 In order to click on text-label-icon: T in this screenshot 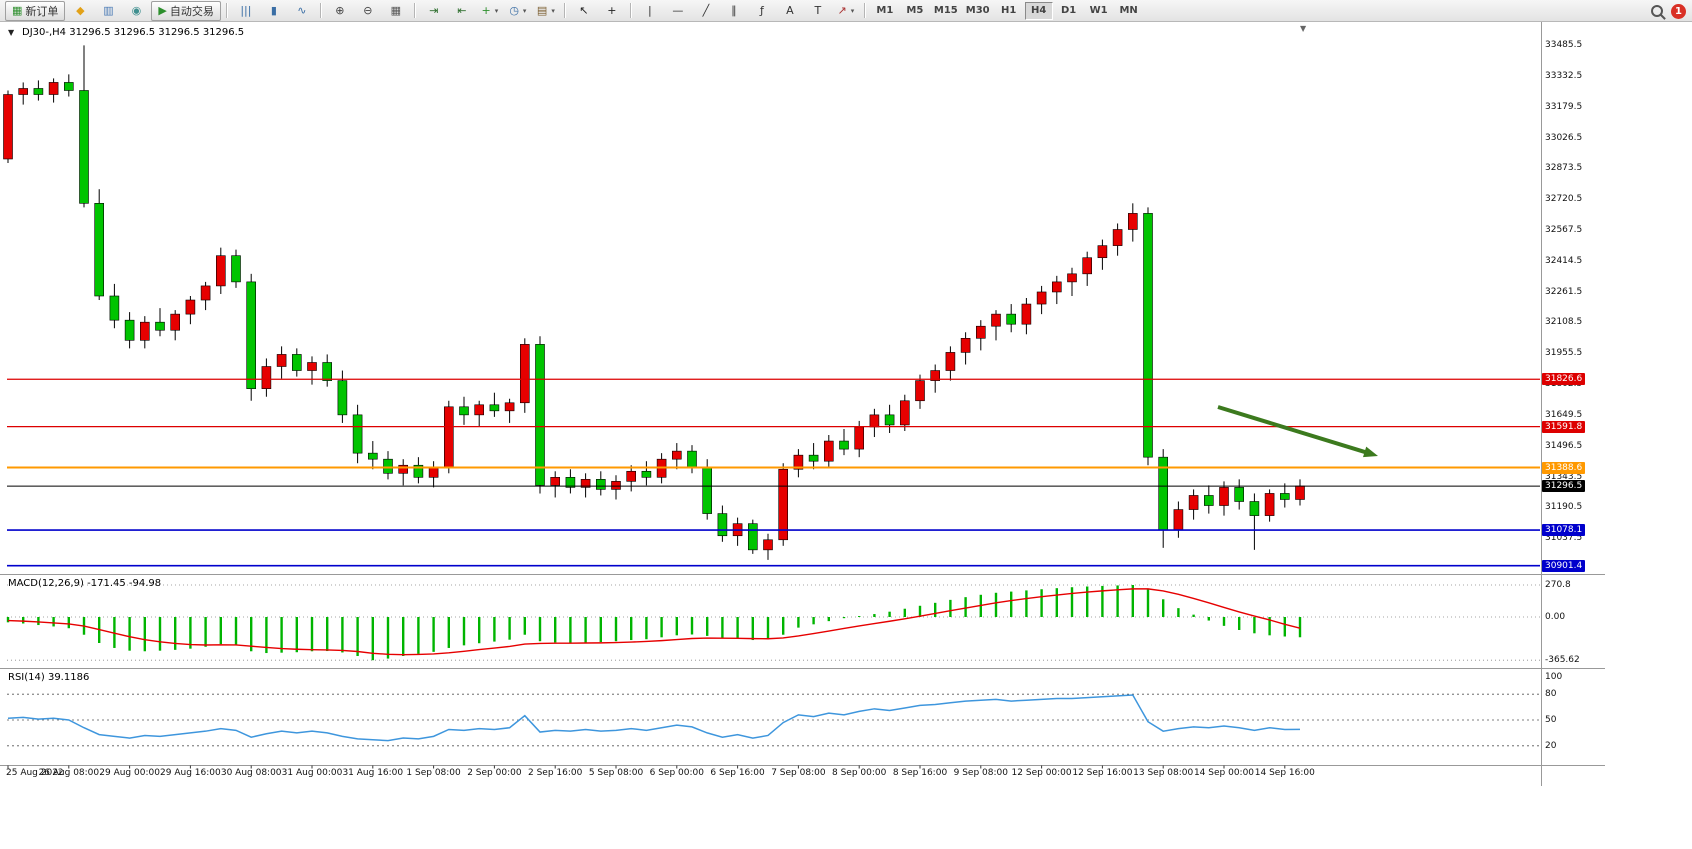, I will do `click(818, 10)`.